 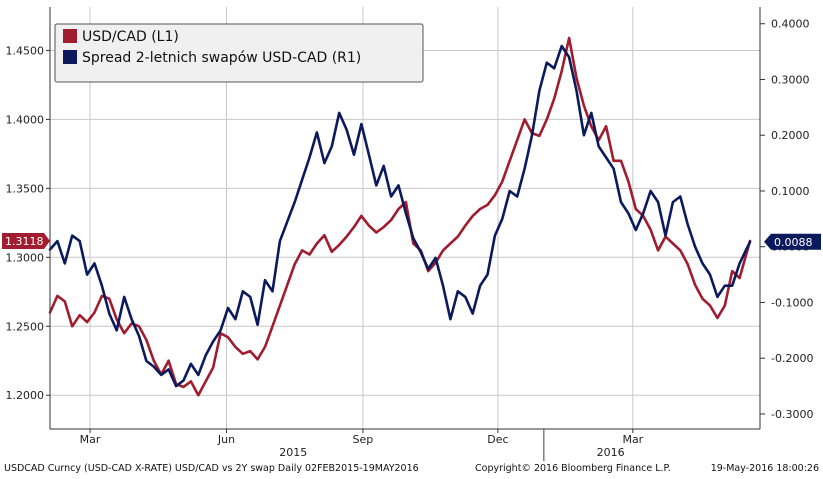 I want to click on last-value-badge-spread, so click(x=792, y=241).